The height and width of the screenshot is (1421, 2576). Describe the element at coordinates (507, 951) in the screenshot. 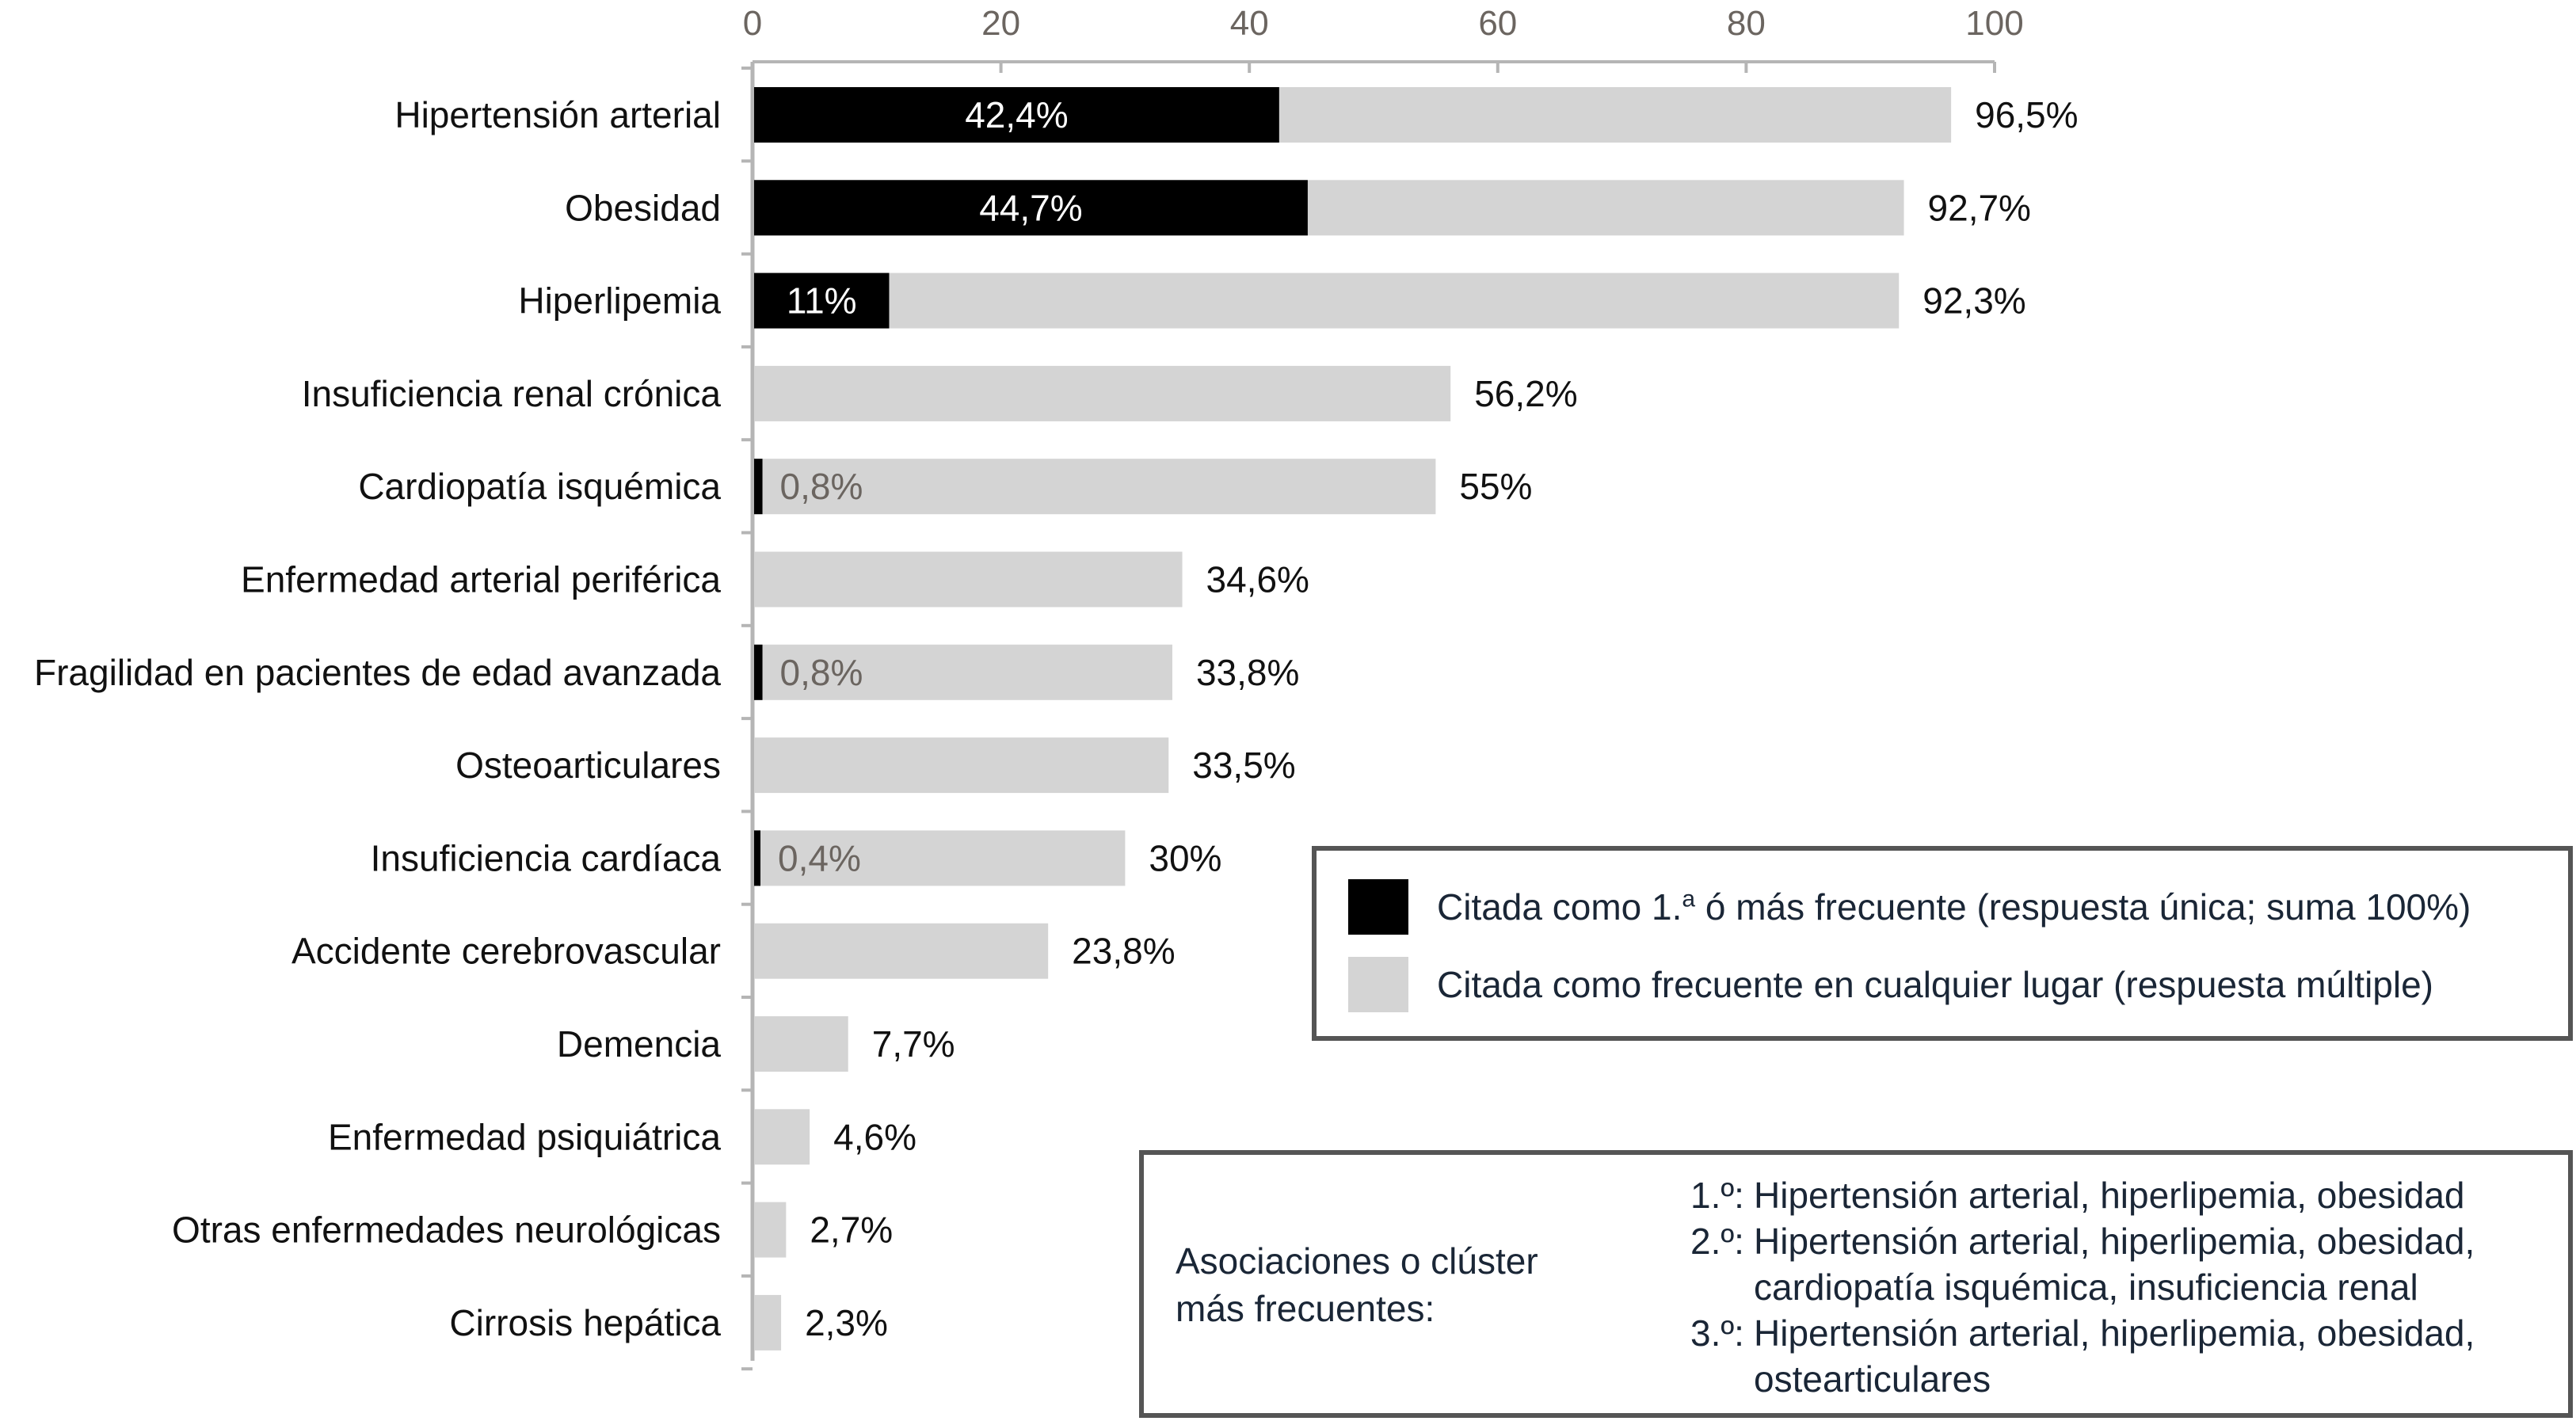

I see `category-label: Accidente cerebrovascular` at that location.